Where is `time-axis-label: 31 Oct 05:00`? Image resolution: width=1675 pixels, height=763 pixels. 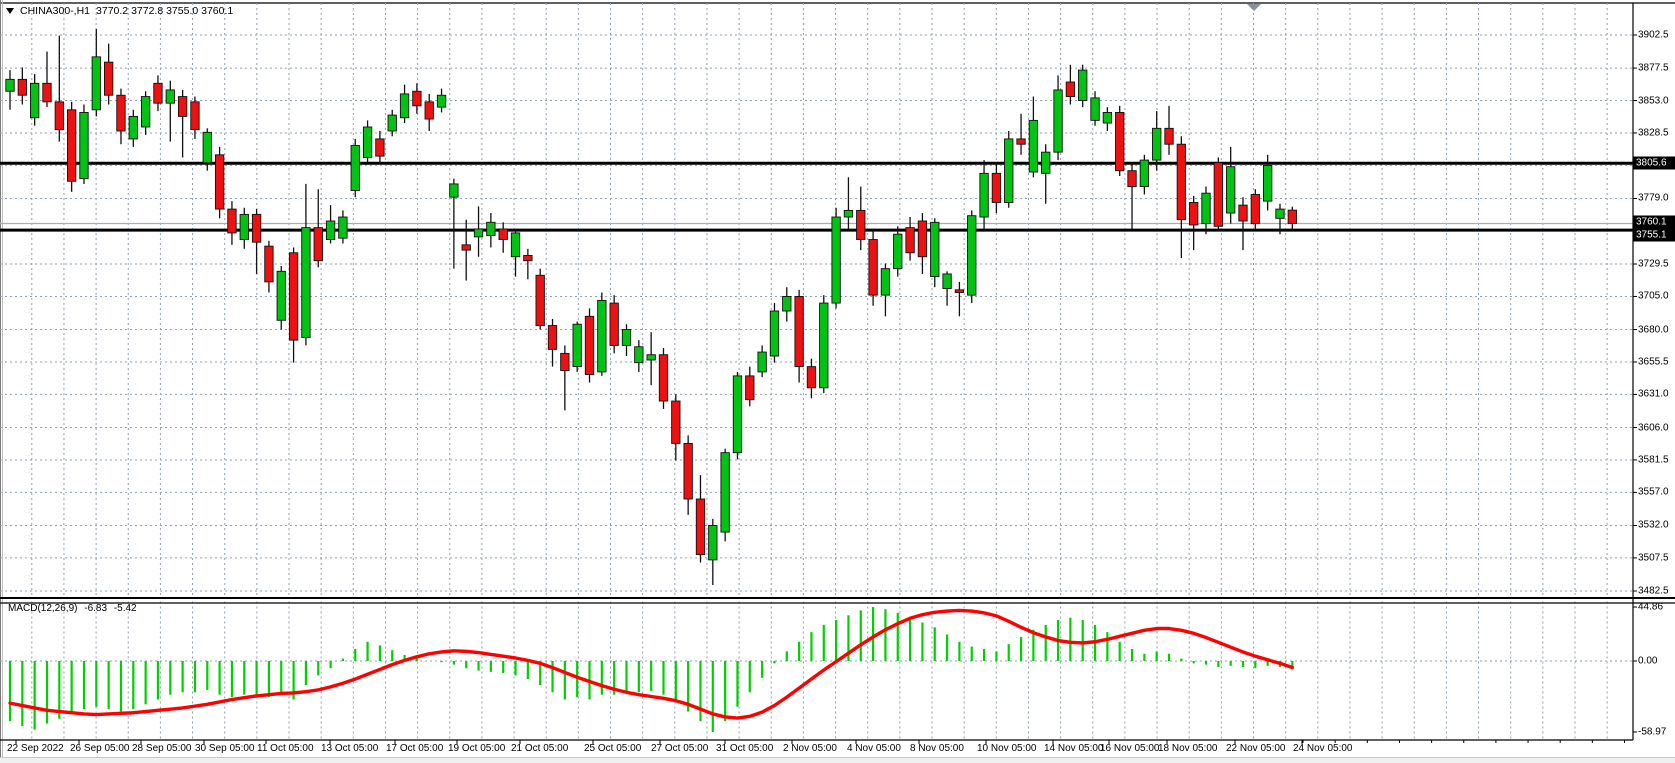
time-axis-label: 31 Oct 05:00 is located at coordinates (745, 748).